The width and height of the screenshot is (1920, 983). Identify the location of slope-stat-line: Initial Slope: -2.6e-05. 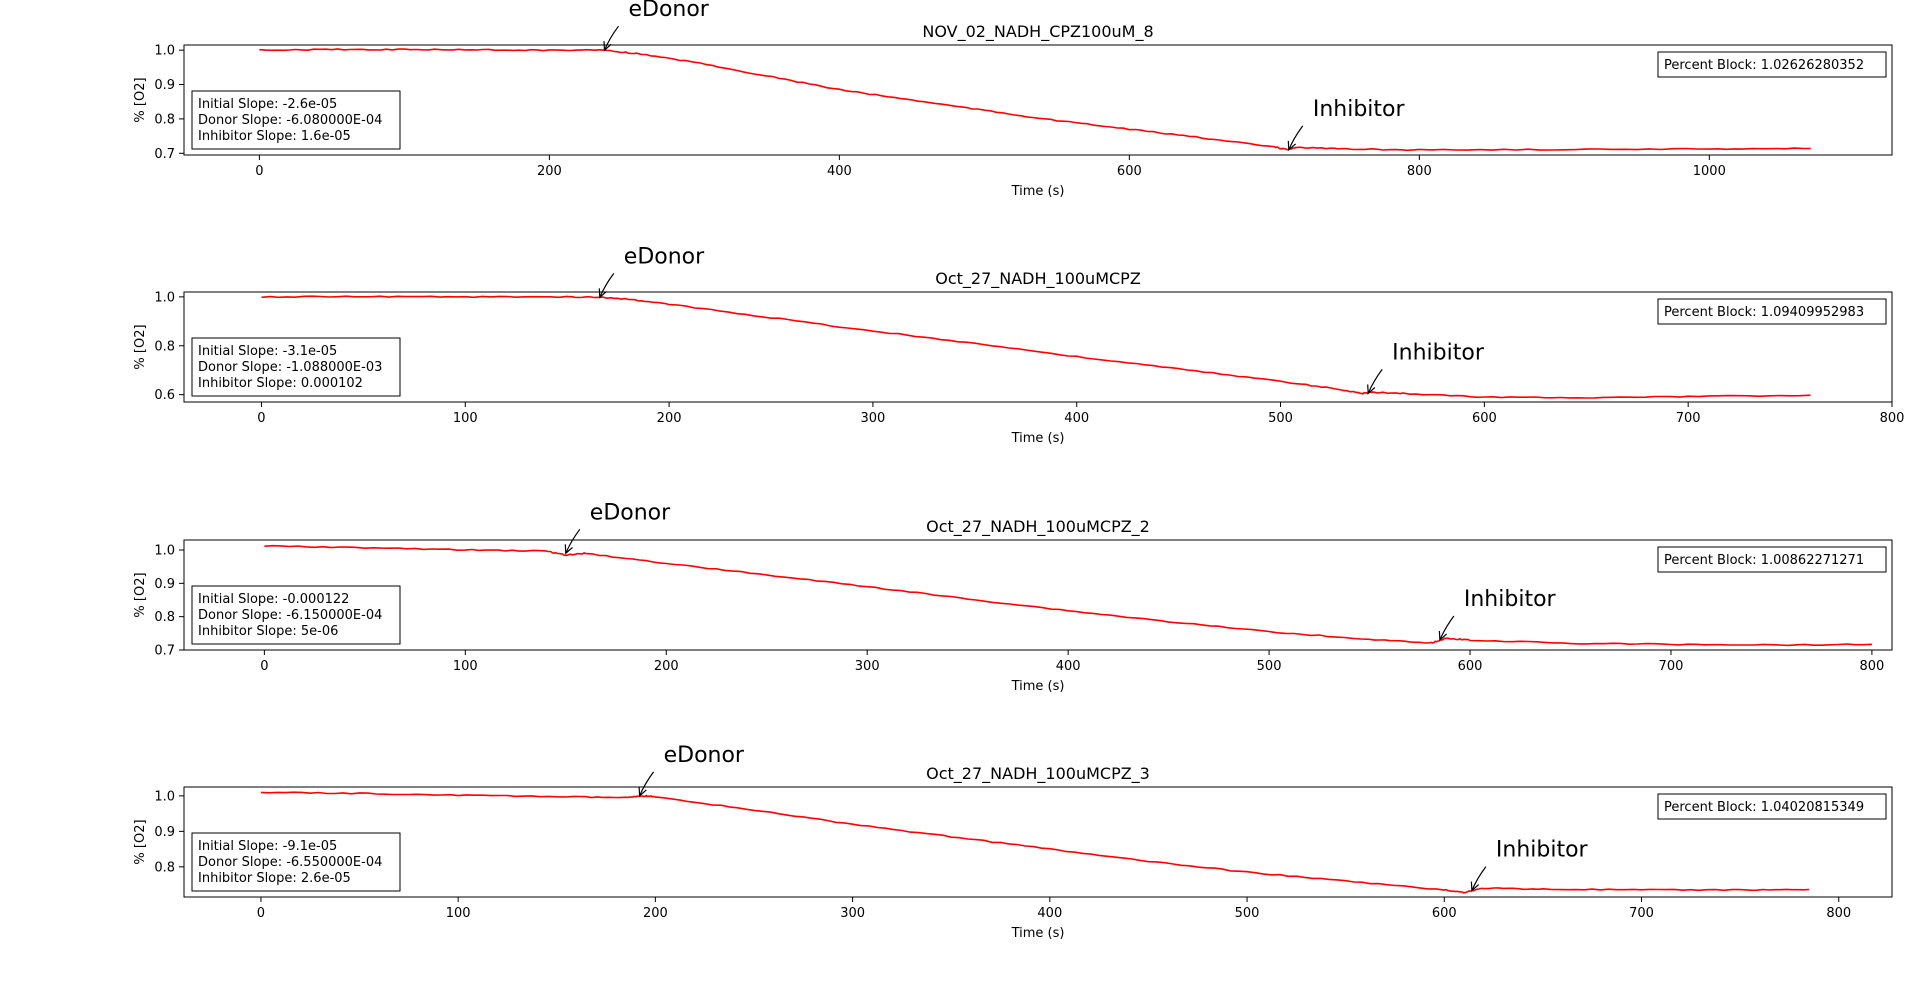
(267, 104).